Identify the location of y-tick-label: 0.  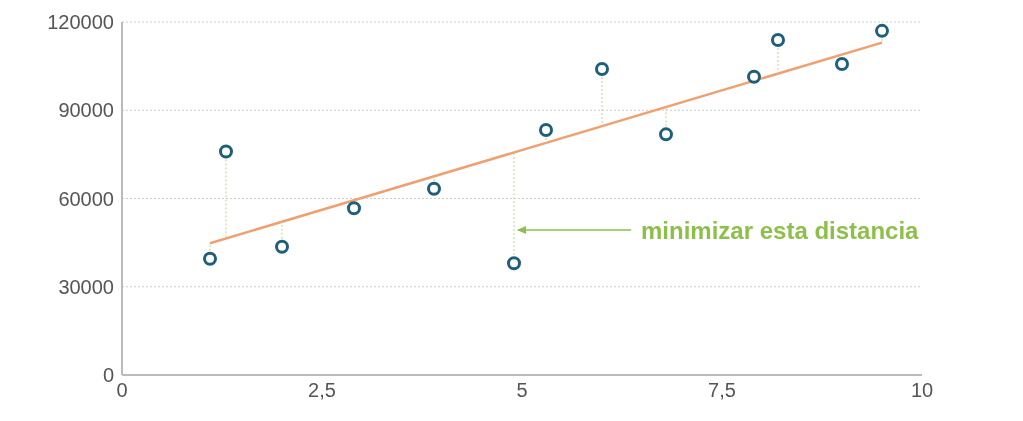
(108, 375).